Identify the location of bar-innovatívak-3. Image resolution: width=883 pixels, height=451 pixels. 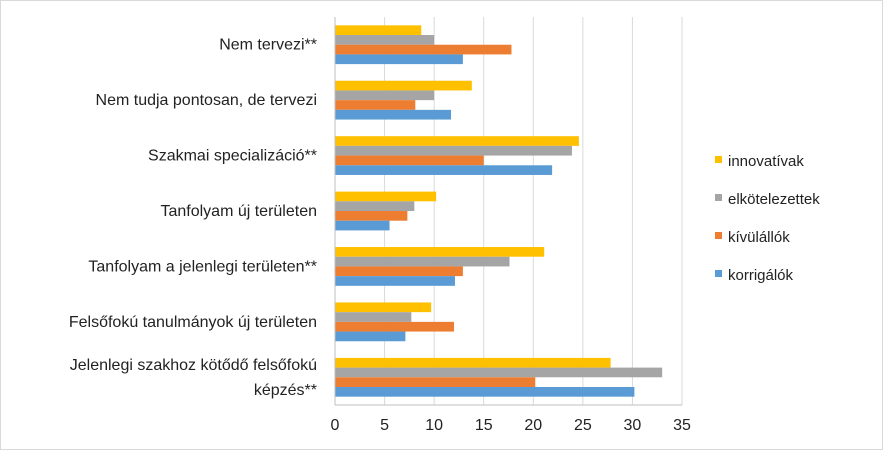
(386, 196).